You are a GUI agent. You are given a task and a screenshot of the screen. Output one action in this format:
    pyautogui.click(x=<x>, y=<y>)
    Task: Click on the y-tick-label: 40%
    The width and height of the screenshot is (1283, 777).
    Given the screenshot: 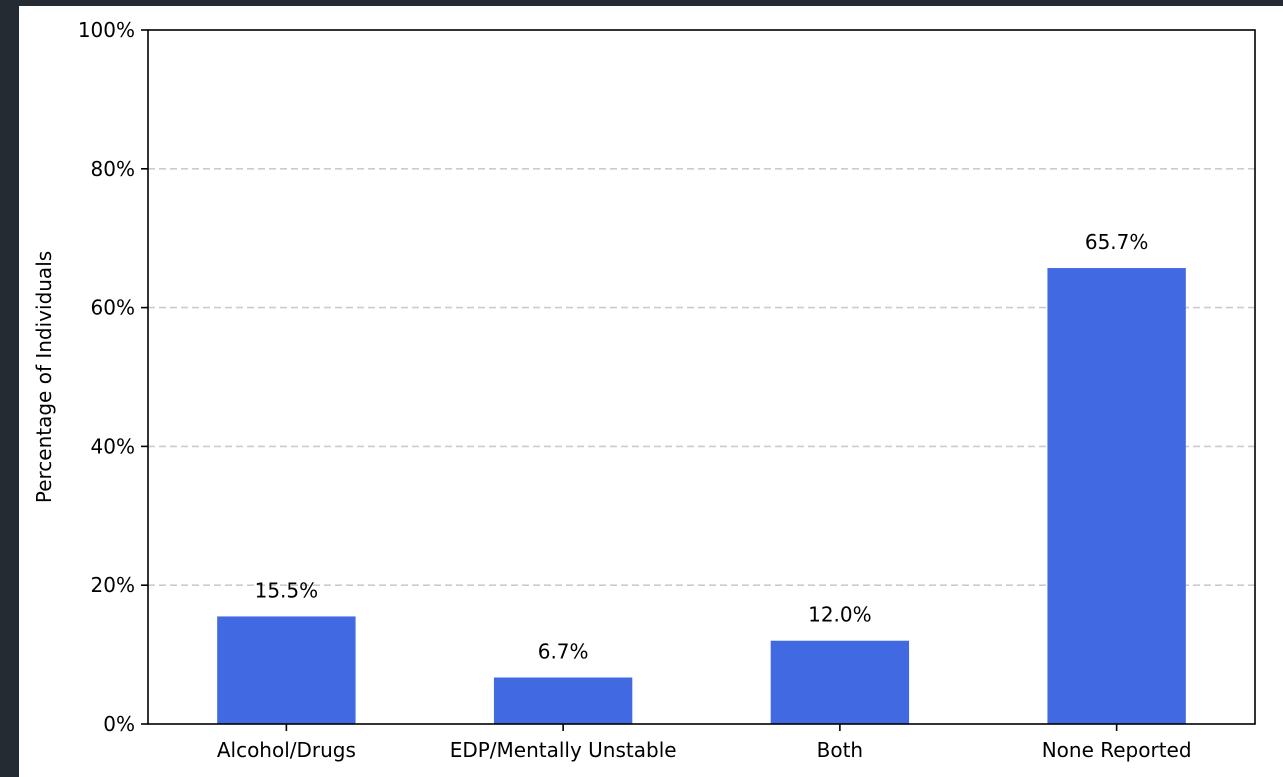 What is the action you would take?
    pyautogui.click(x=113, y=446)
    